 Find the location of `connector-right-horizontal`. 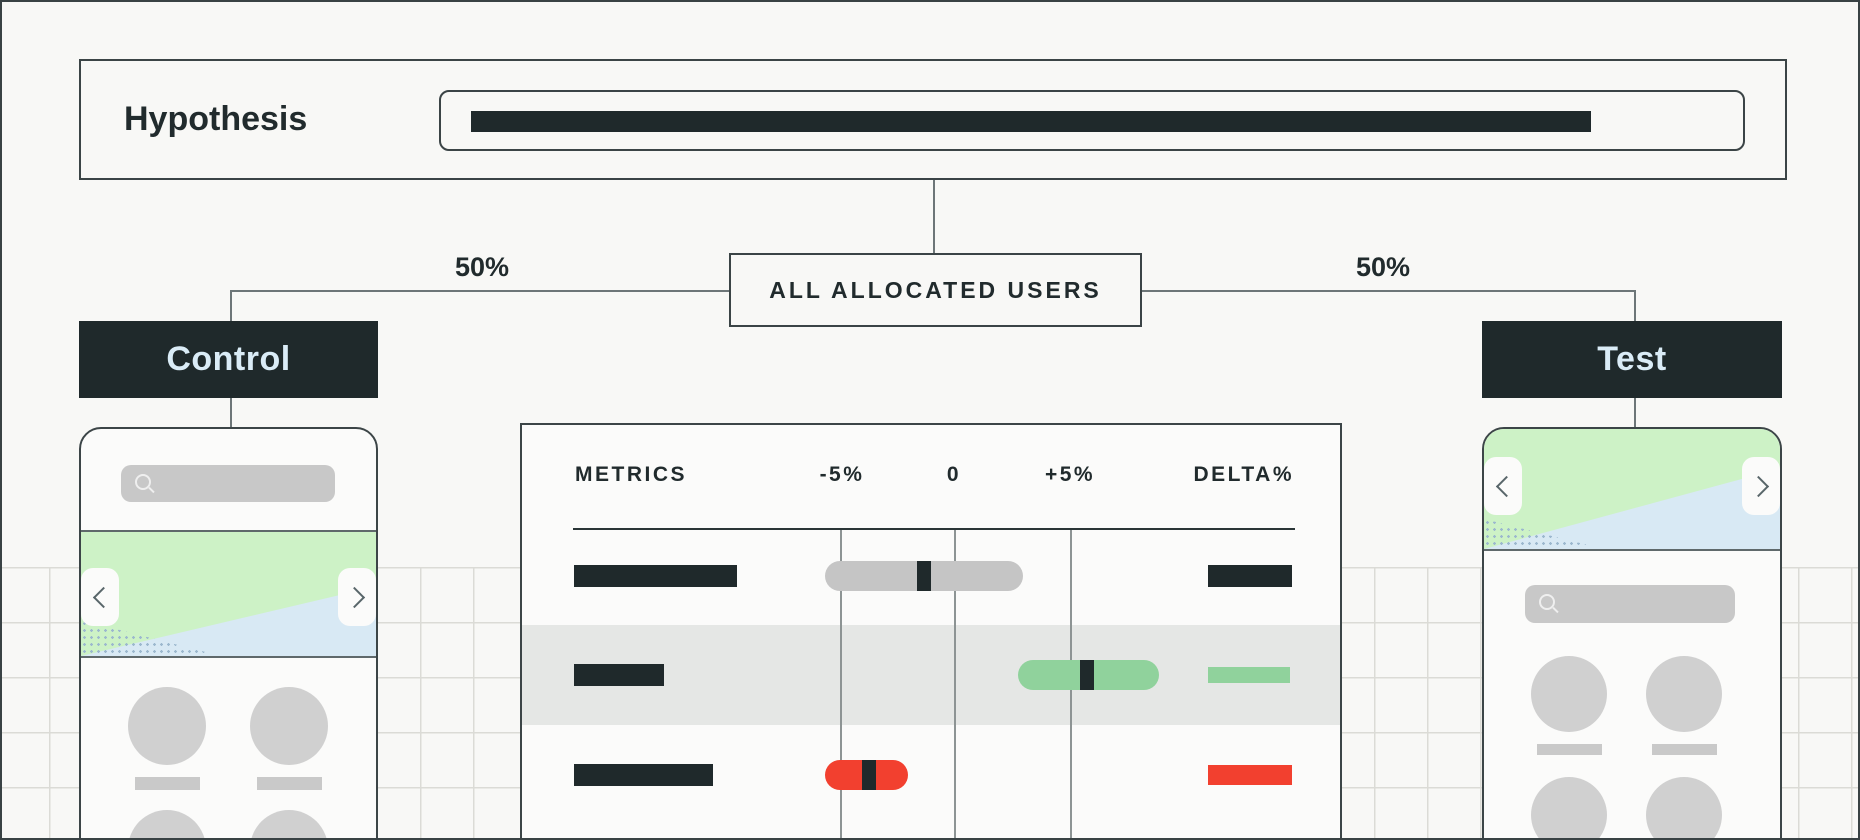

connector-right-horizontal is located at coordinates (1389, 291).